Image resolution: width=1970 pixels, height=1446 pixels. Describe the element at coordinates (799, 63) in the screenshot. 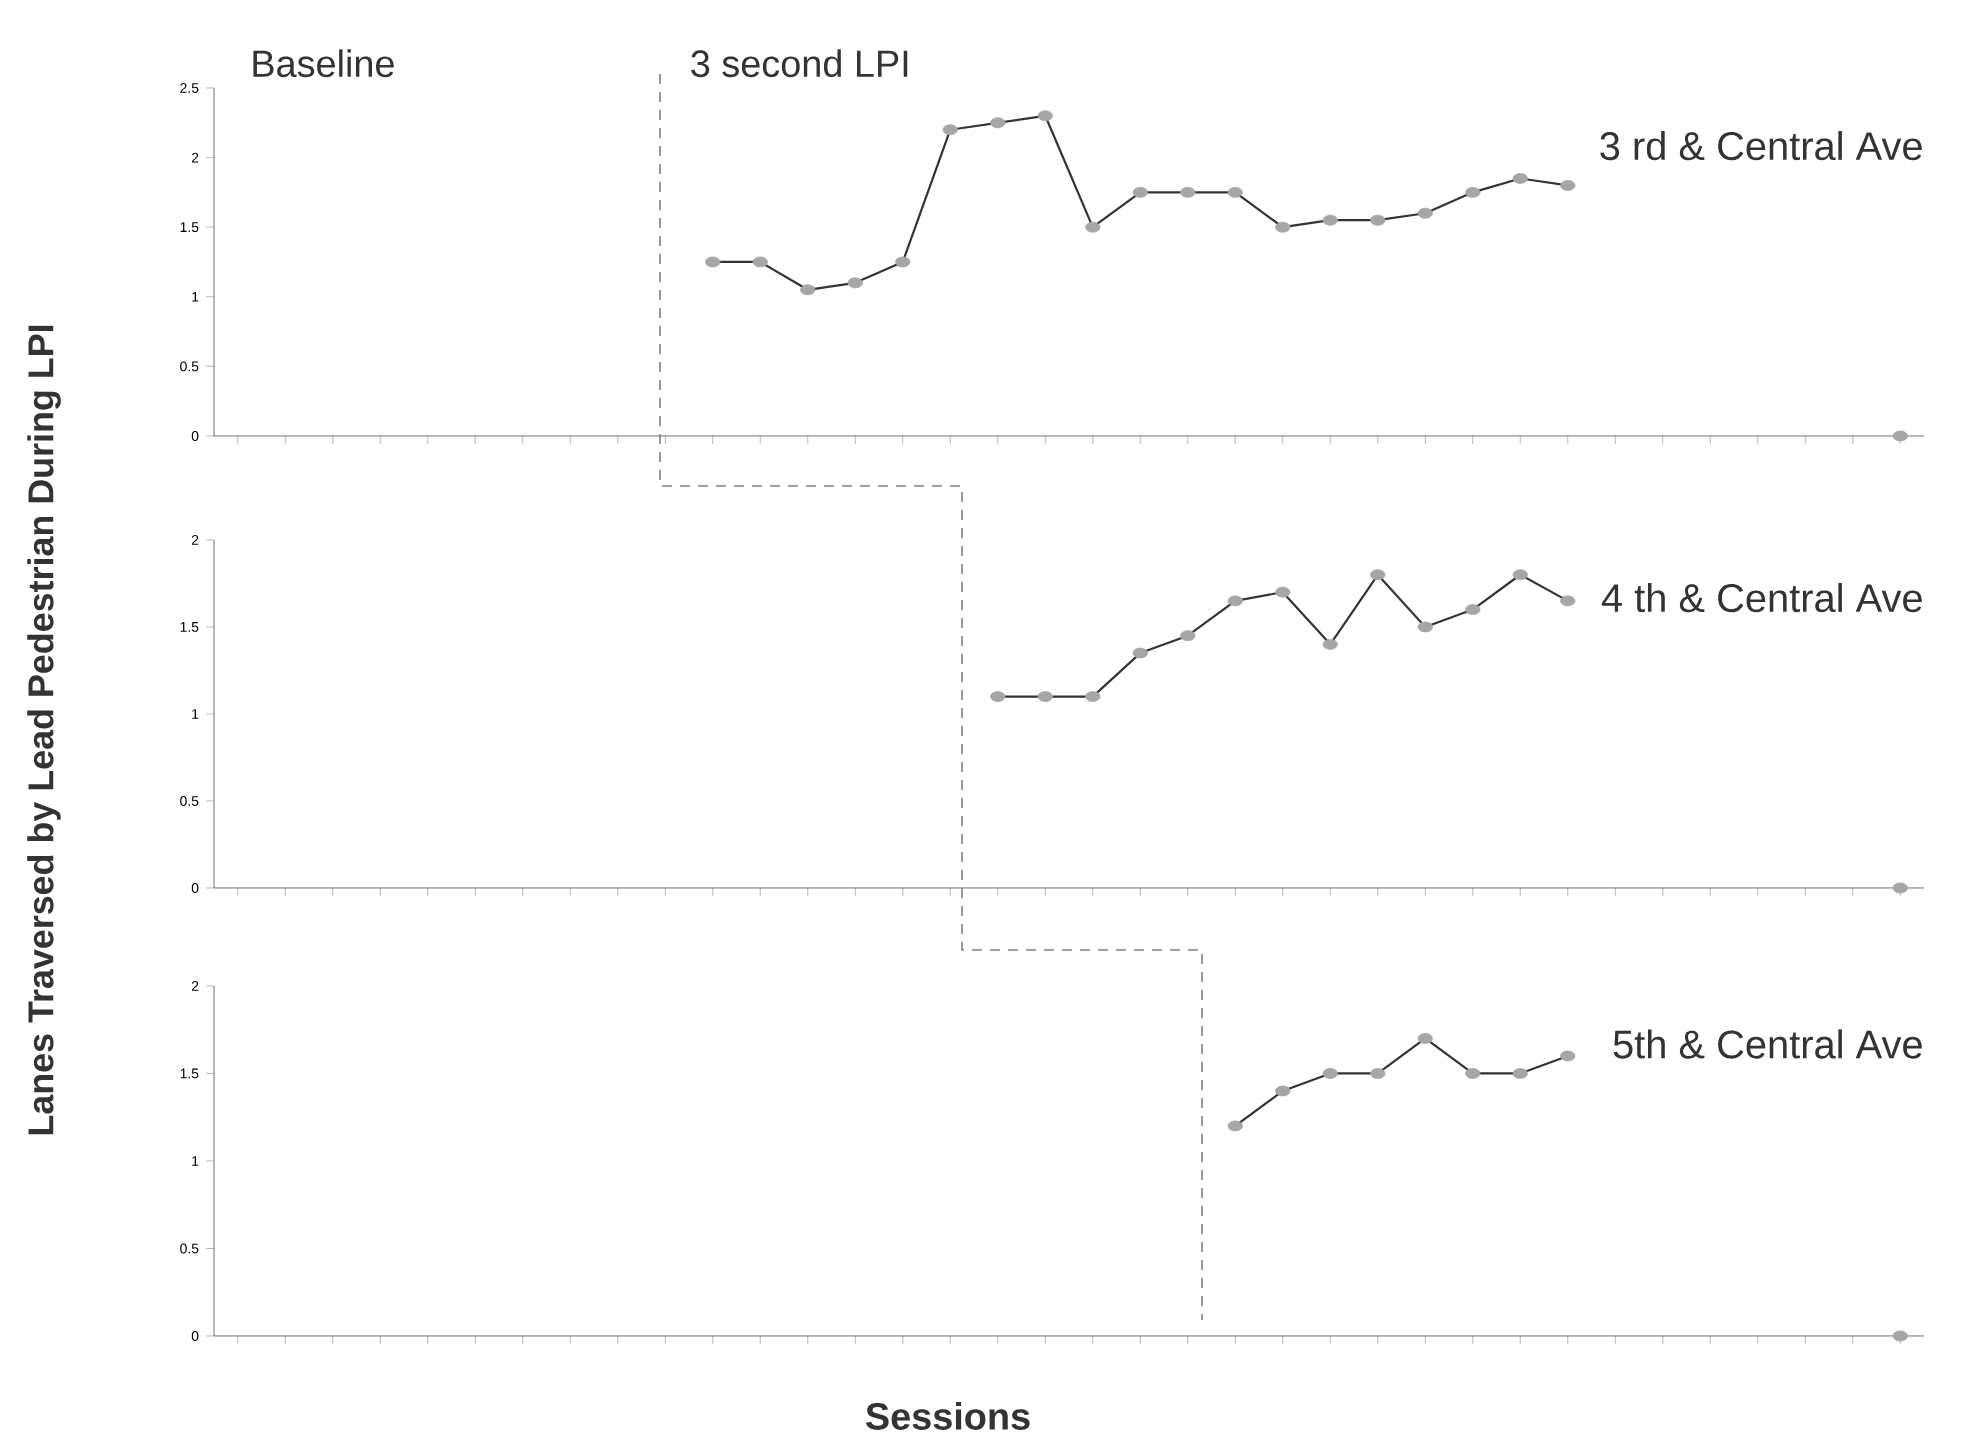

I see `text: 3 second LPI` at that location.